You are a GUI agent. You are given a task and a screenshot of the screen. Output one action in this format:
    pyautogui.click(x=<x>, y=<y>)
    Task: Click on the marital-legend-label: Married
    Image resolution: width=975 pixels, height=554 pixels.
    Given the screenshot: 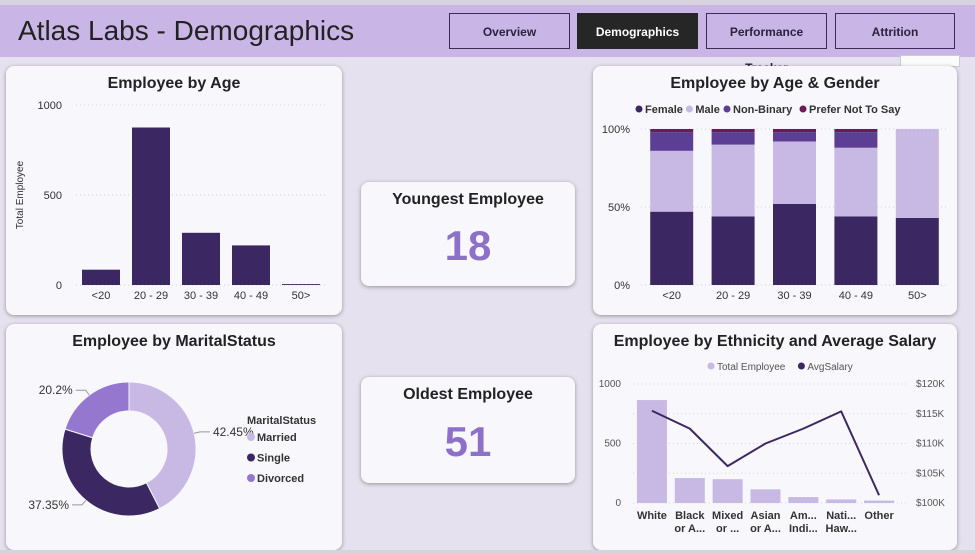 What is the action you would take?
    pyautogui.click(x=277, y=438)
    